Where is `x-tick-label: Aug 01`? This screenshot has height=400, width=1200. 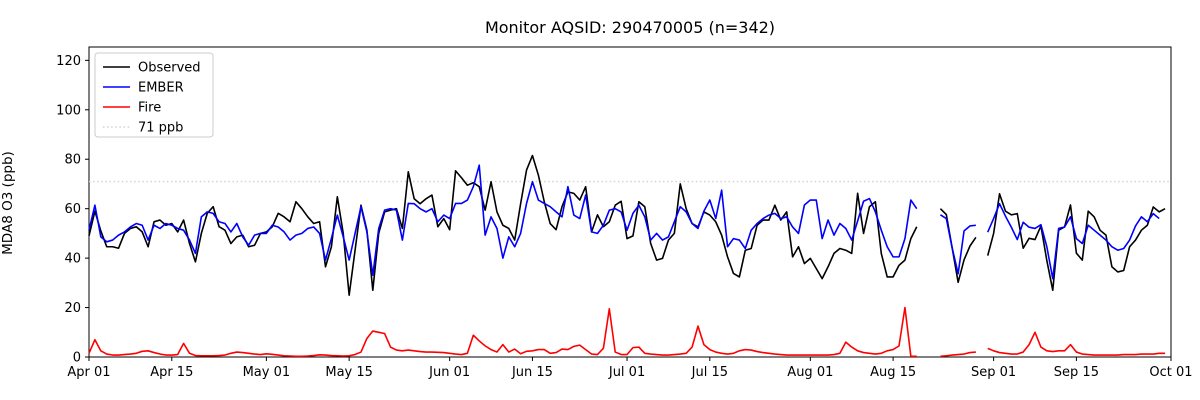 x-tick-label: Aug 01 is located at coordinates (810, 372).